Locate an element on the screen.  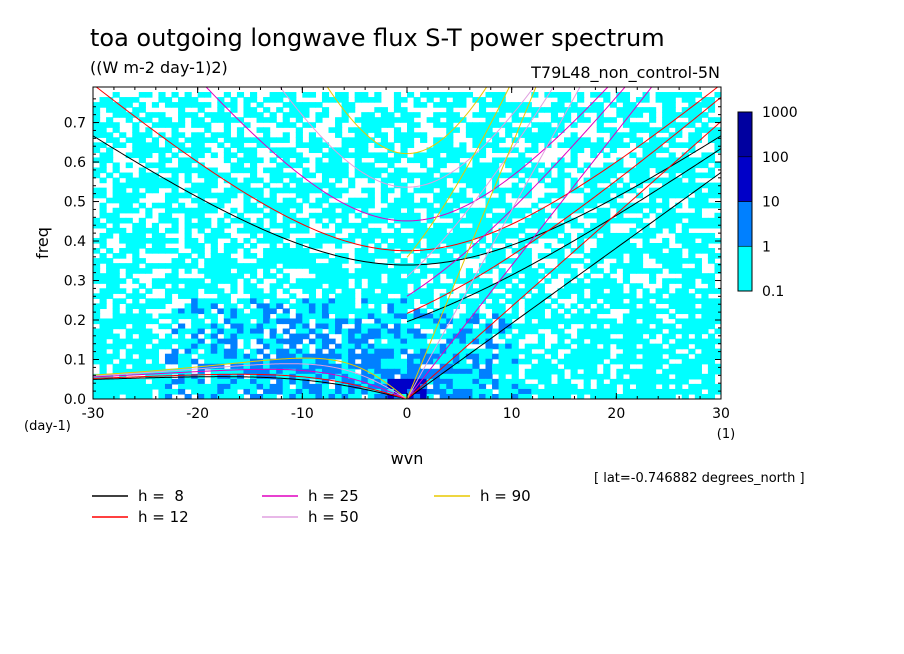
curve-h25-kelvin is located at coordinates (529, 243).